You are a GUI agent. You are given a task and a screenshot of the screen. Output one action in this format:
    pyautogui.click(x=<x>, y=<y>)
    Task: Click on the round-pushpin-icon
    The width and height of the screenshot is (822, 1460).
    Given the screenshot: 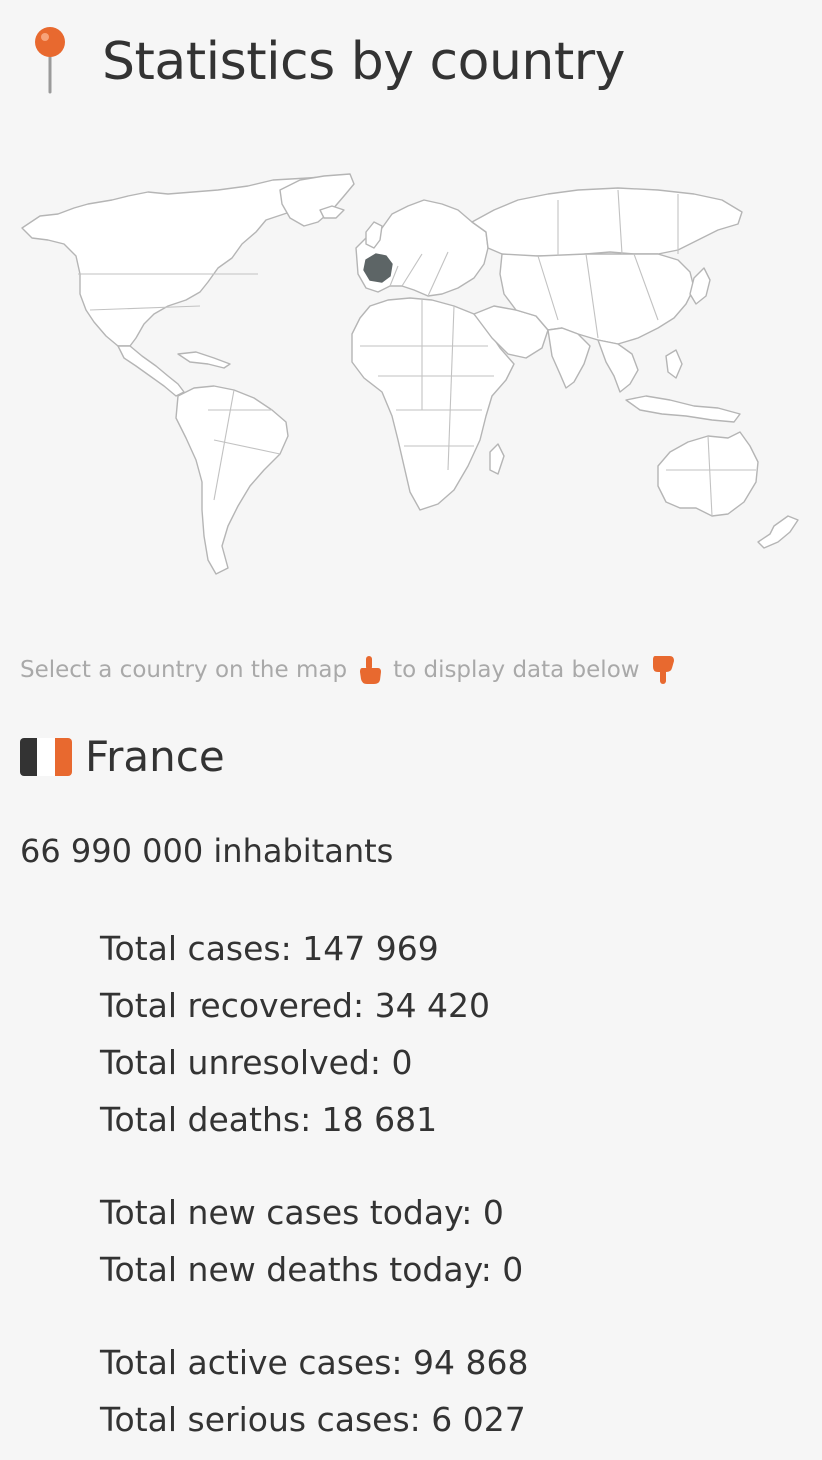 What is the action you would take?
    pyautogui.click(x=50, y=62)
    